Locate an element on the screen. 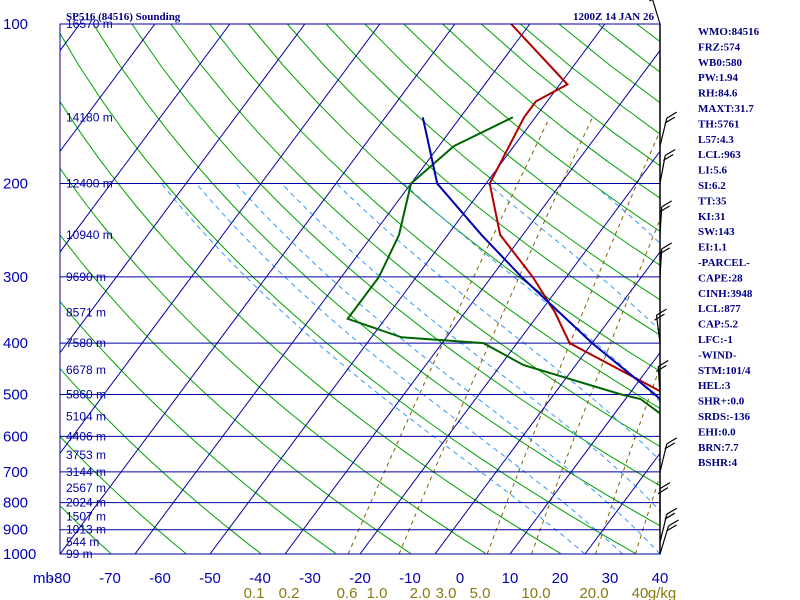 This screenshot has height=600, width=800. index-line: LCL:963 is located at coordinates (719, 155).